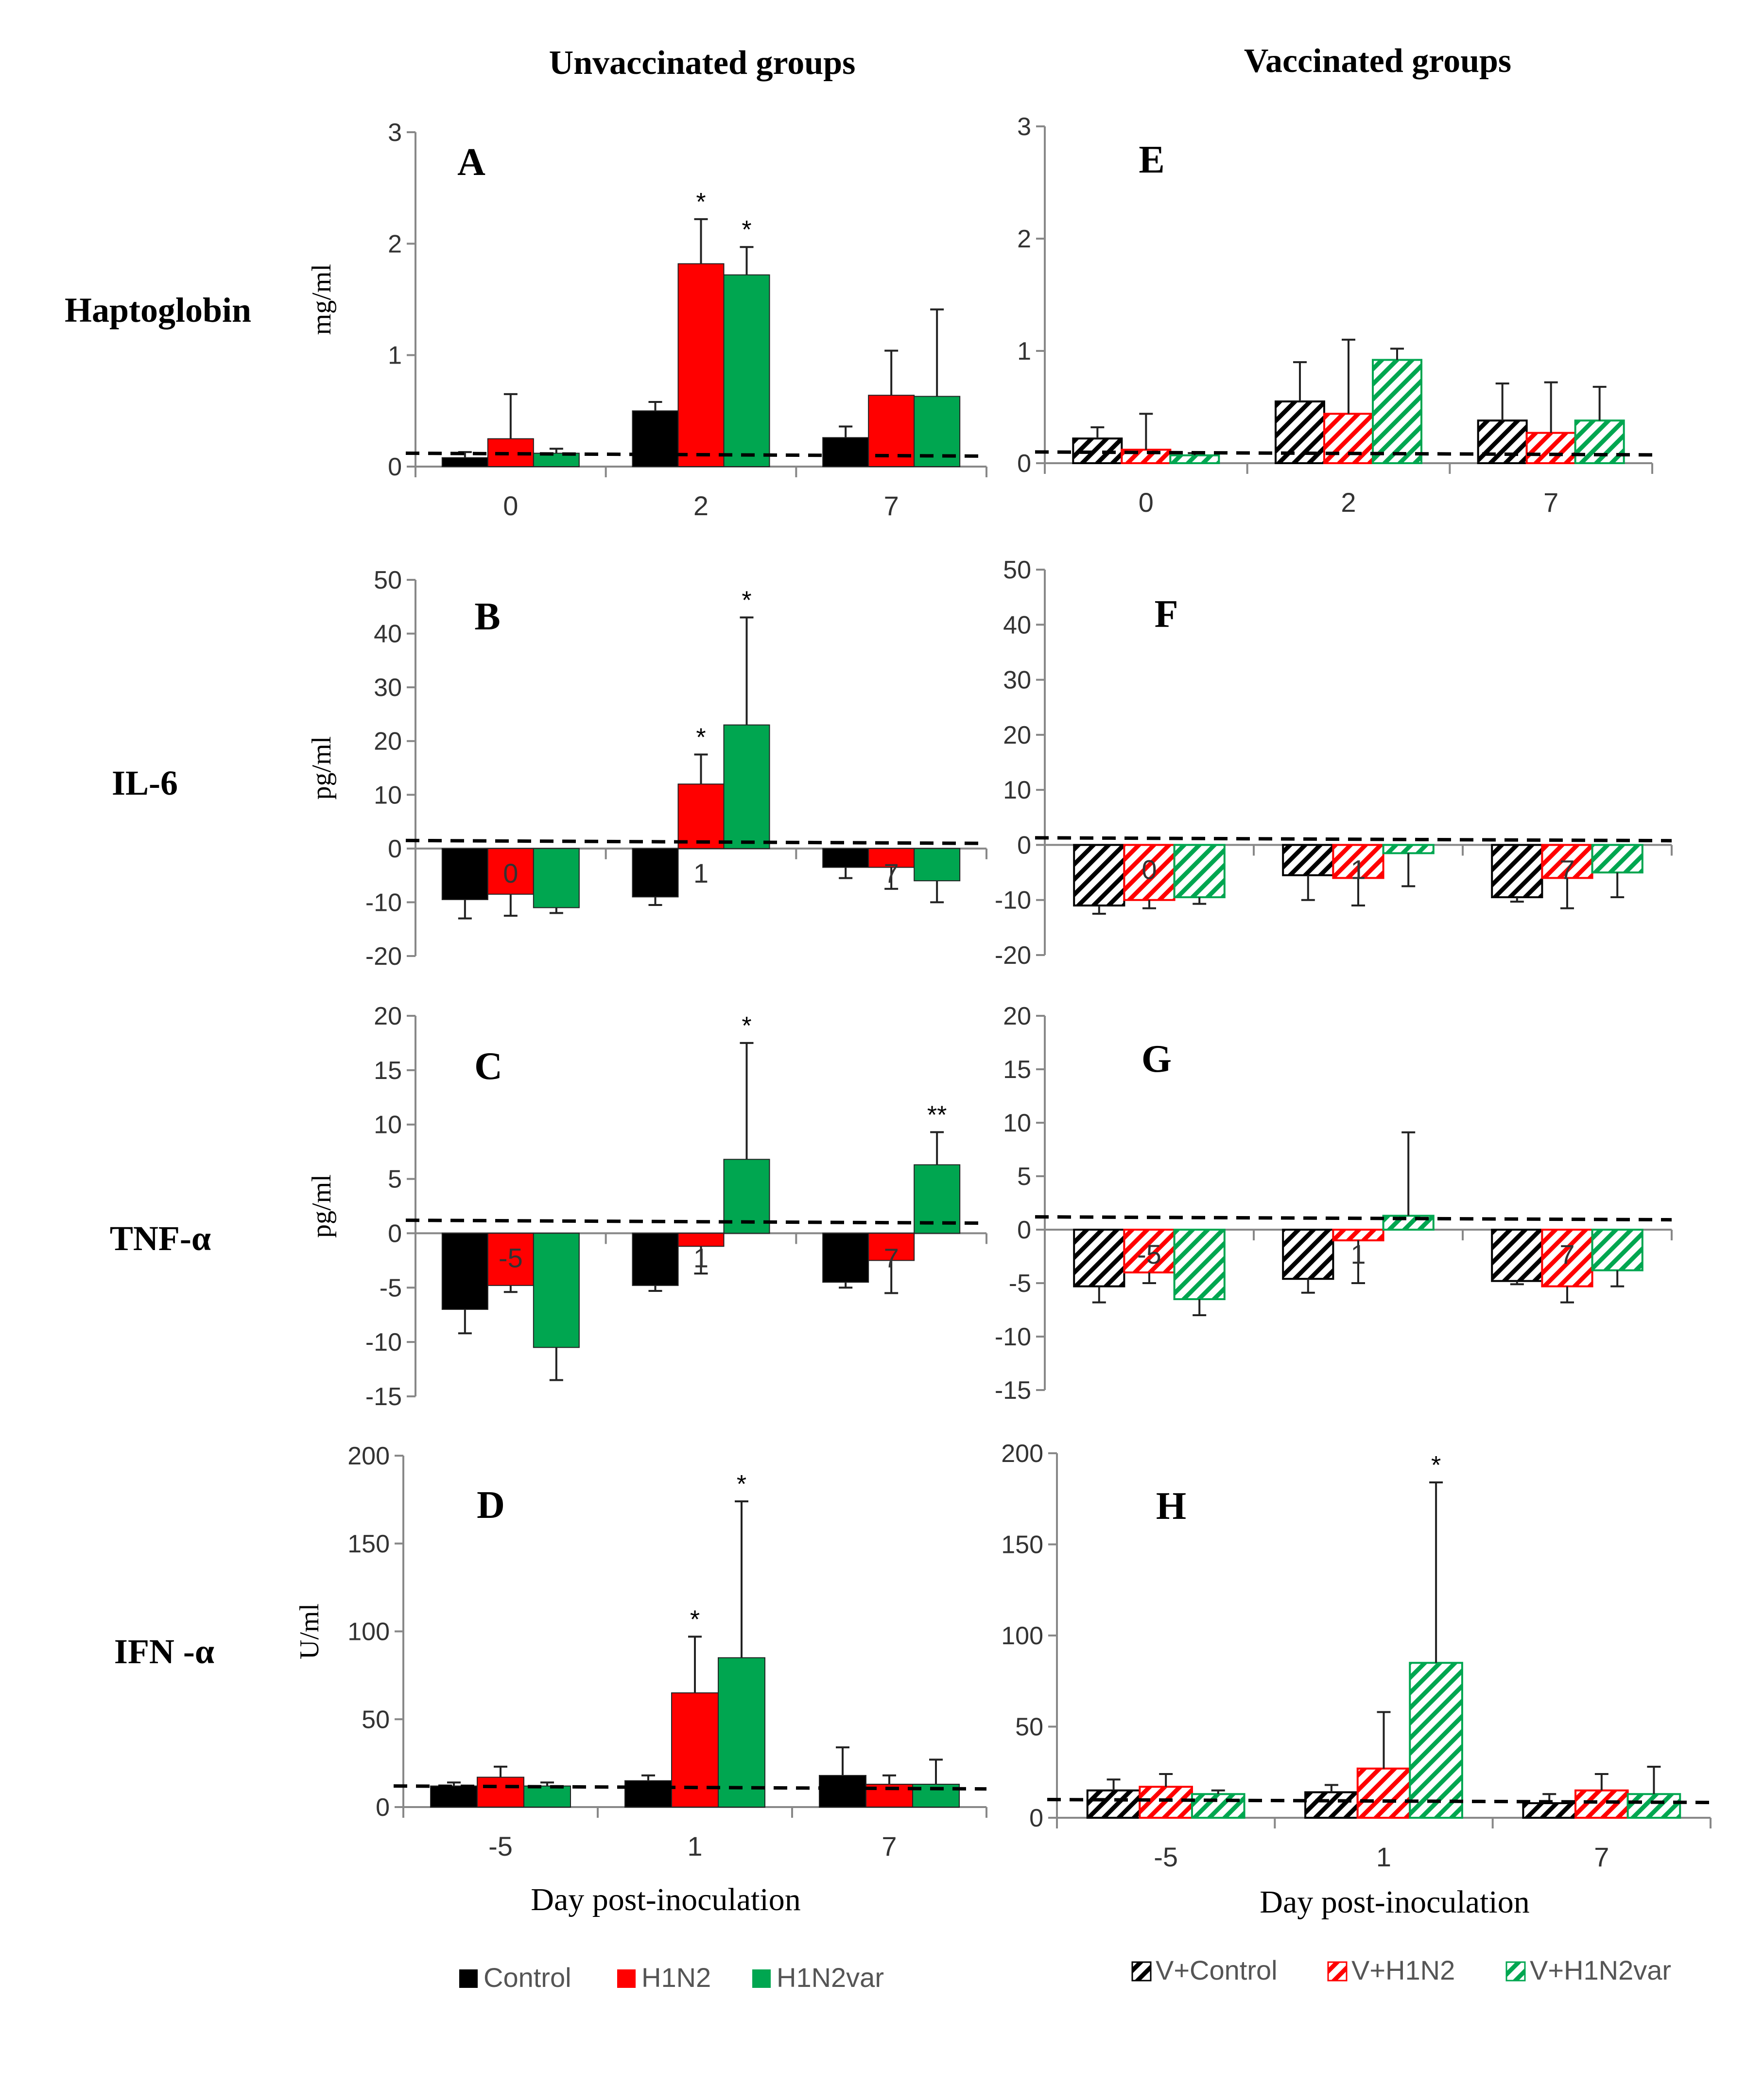 The image size is (1764, 2088). What do you see at coordinates (1157, 1059) in the screenshot?
I see `panel-letter: G` at bounding box center [1157, 1059].